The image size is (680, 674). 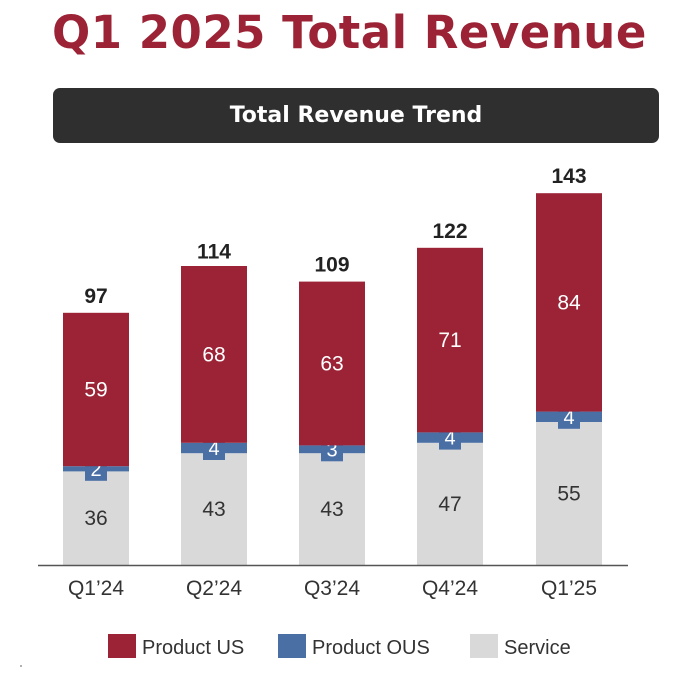 What do you see at coordinates (450, 588) in the screenshot?
I see `x-tick-label: Q4’24` at bounding box center [450, 588].